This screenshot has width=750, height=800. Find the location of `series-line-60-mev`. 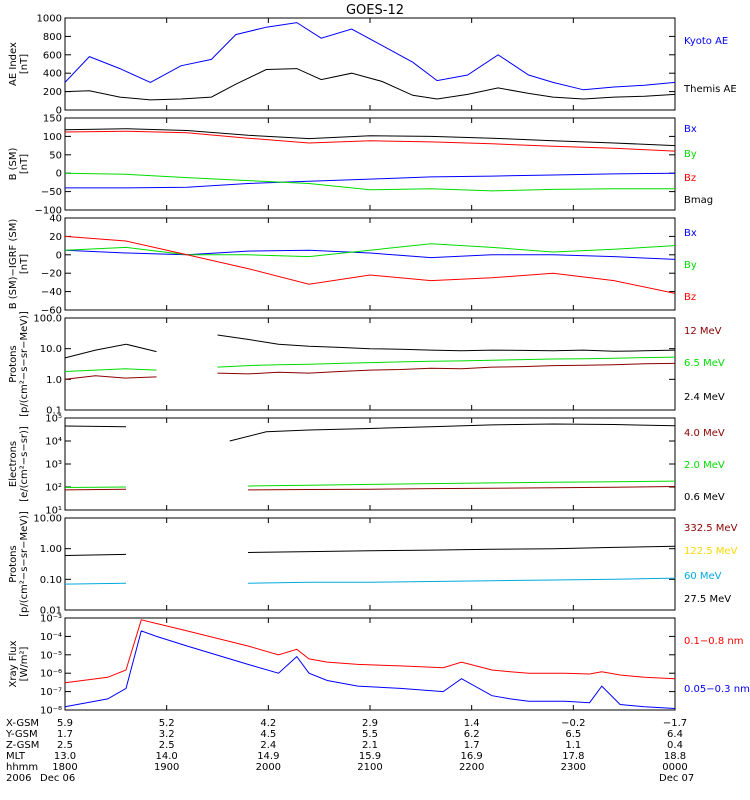

series-line-60-mev is located at coordinates (370, 581).